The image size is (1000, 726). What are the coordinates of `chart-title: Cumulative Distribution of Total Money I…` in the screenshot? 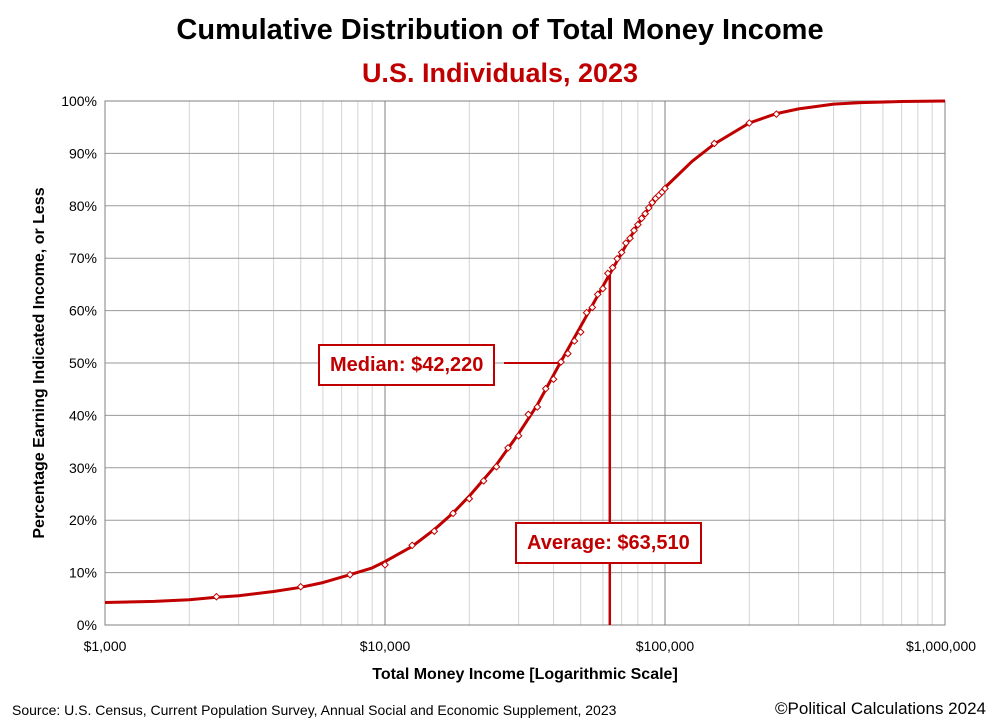 It's located at (500, 30).